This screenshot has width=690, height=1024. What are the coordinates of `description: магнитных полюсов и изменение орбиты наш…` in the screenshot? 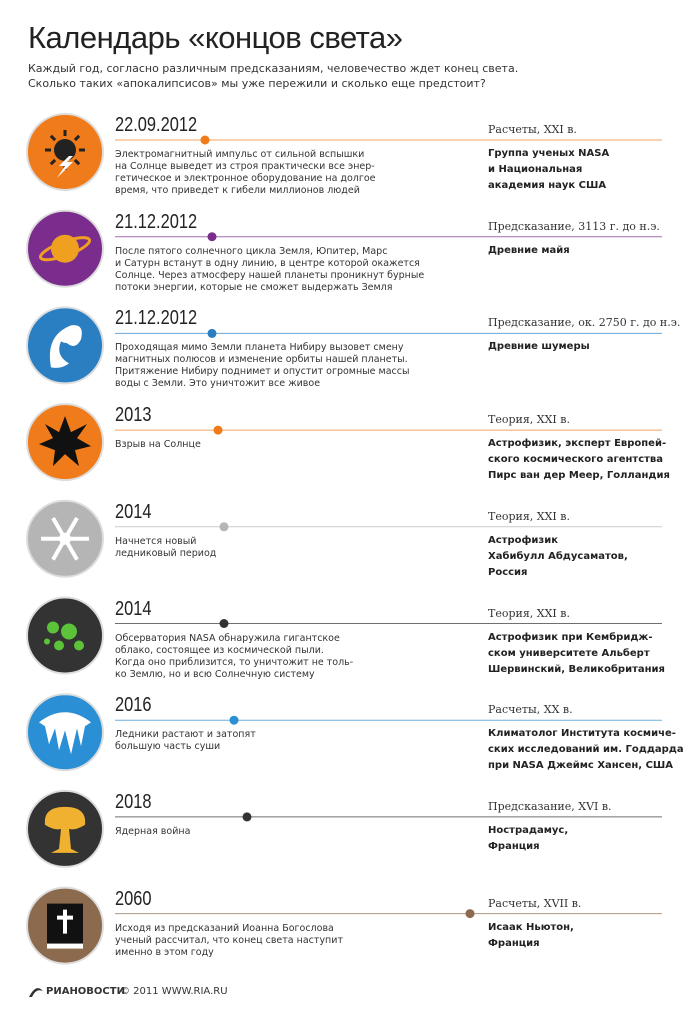 It's located at (261, 360).